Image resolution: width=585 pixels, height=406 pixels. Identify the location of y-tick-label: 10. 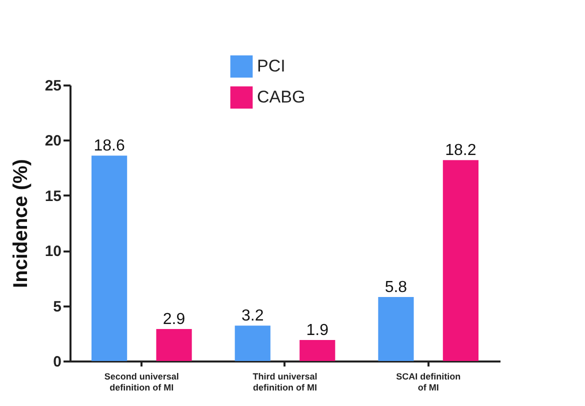
(53, 251).